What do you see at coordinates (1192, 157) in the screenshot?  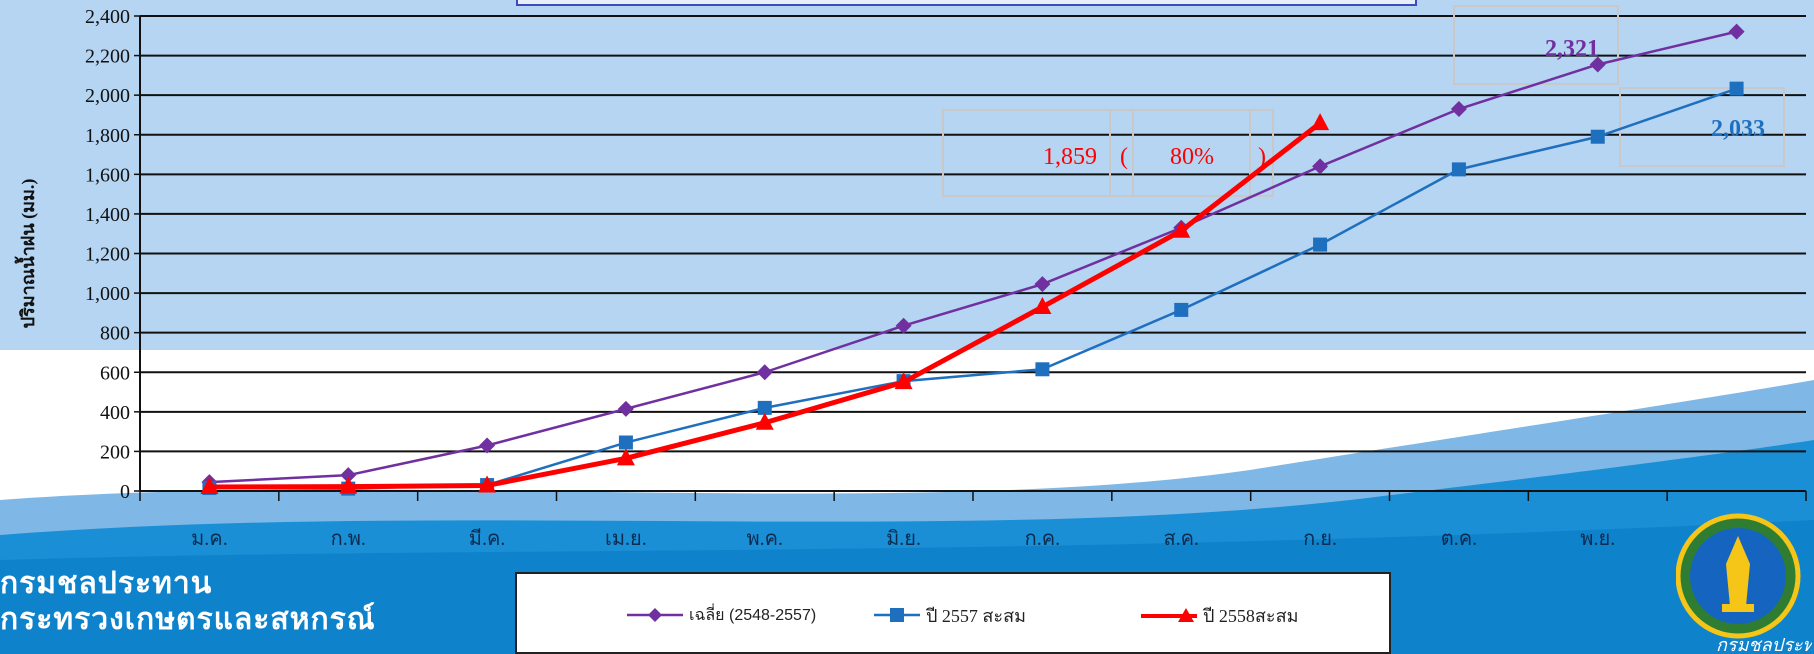 I see `percent-of-average-label: 80%` at bounding box center [1192, 157].